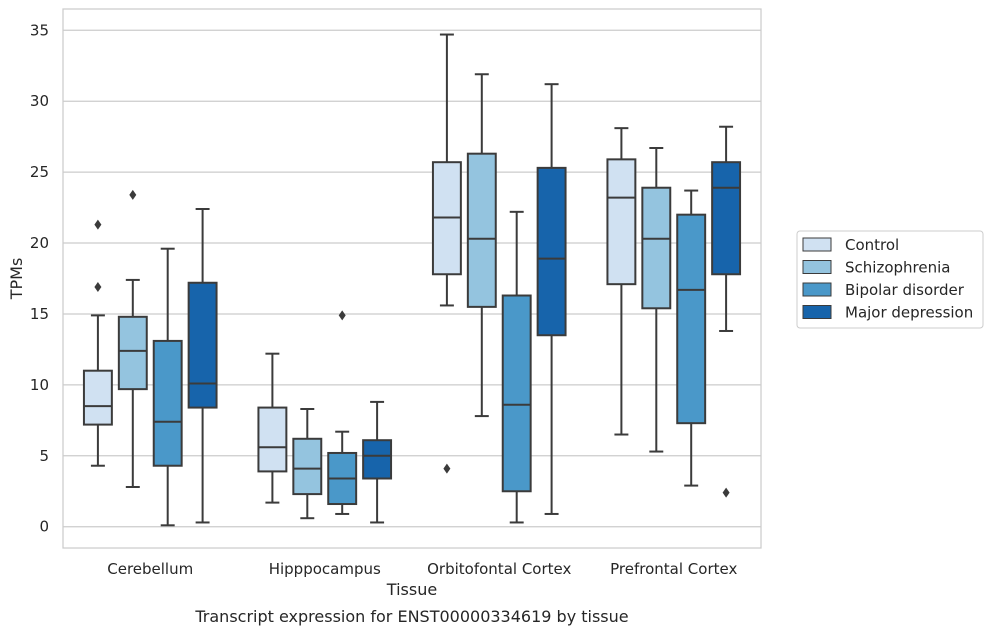 Image resolution: width=993 pixels, height=634 pixels. Describe the element at coordinates (44, 456) in the screenshot. I see `y-tick-label: 5` at that location.